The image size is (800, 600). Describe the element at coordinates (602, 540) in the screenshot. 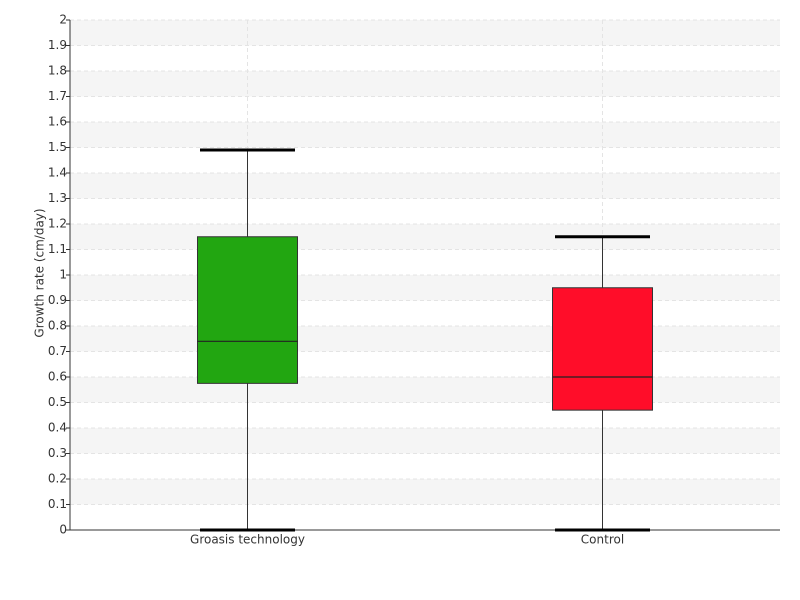

I see `x-tick-label: Control` at that location.